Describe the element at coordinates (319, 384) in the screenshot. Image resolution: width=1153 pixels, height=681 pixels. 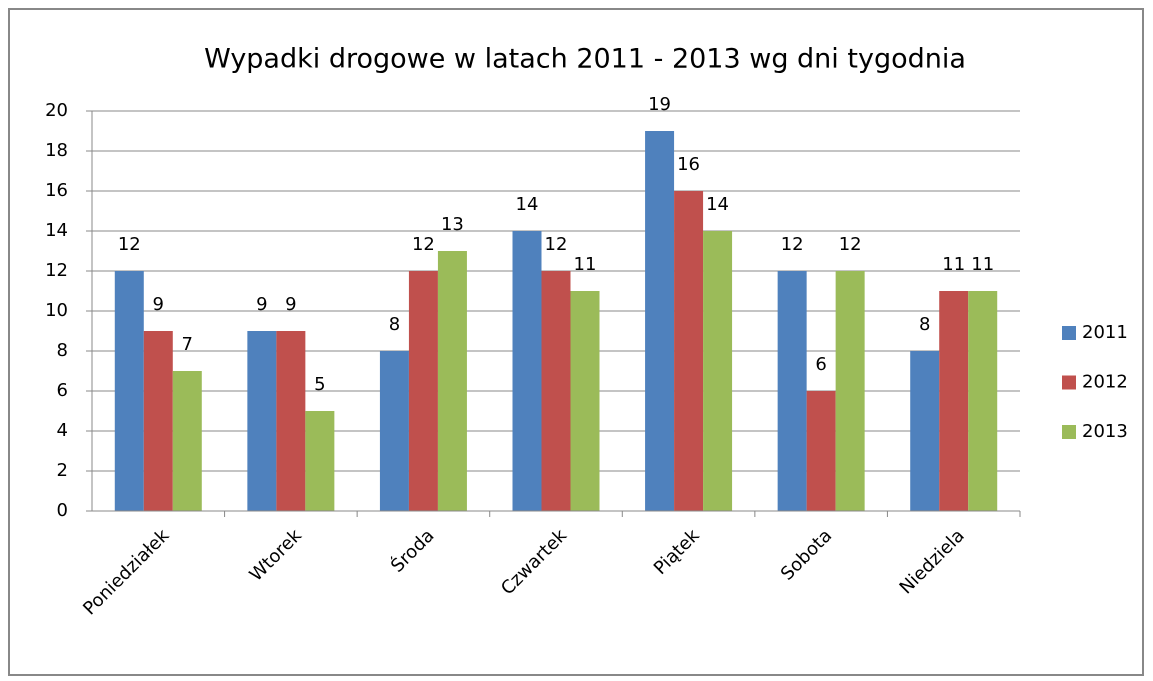
I see `value-label: 5` at that location.